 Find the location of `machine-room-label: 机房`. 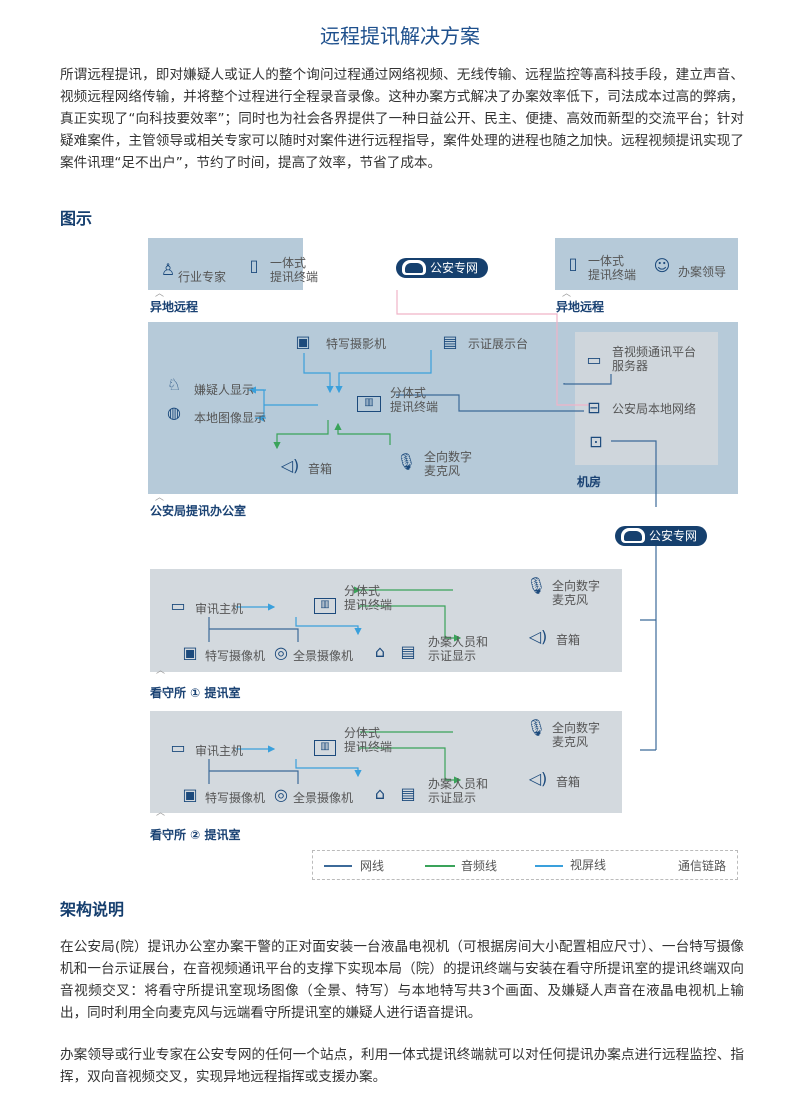

machine-room-label: 机房 is located at coordinates (589, 482).